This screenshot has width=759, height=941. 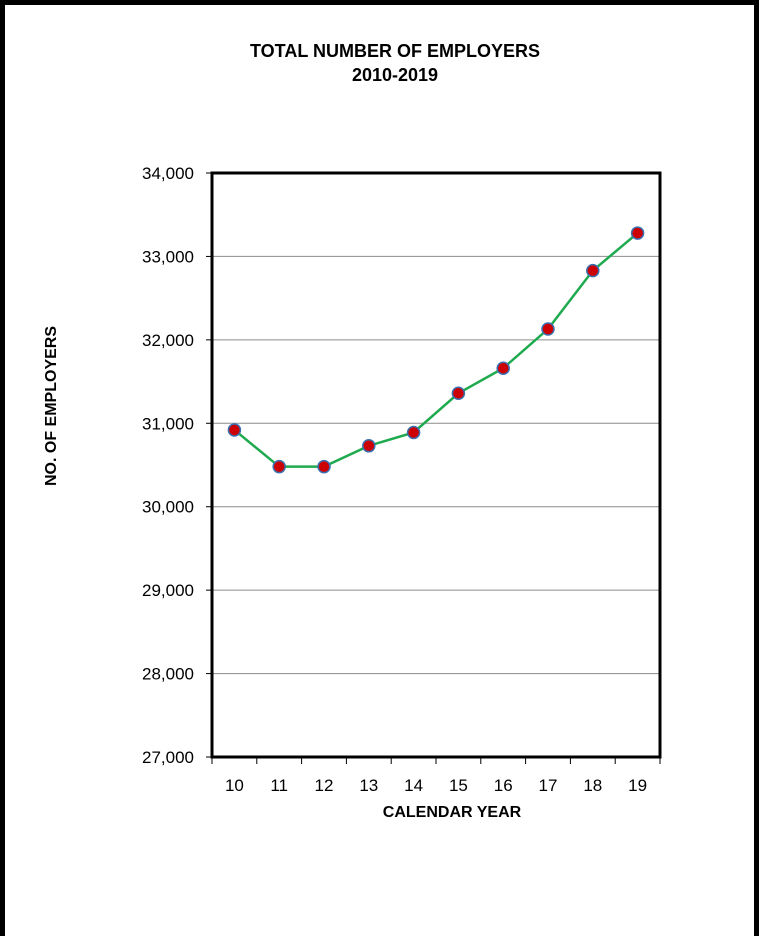 I want to click on y-tick-label: 27,000, so click(x=168, y=757).